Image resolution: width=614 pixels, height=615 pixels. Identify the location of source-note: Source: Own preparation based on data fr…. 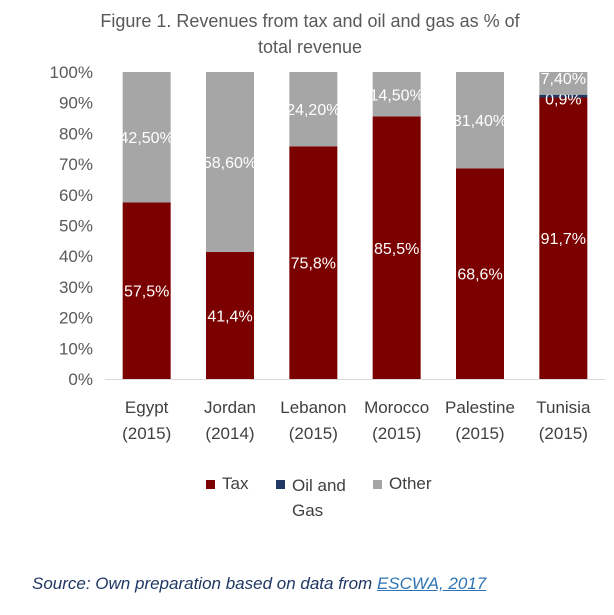
(259, 584).